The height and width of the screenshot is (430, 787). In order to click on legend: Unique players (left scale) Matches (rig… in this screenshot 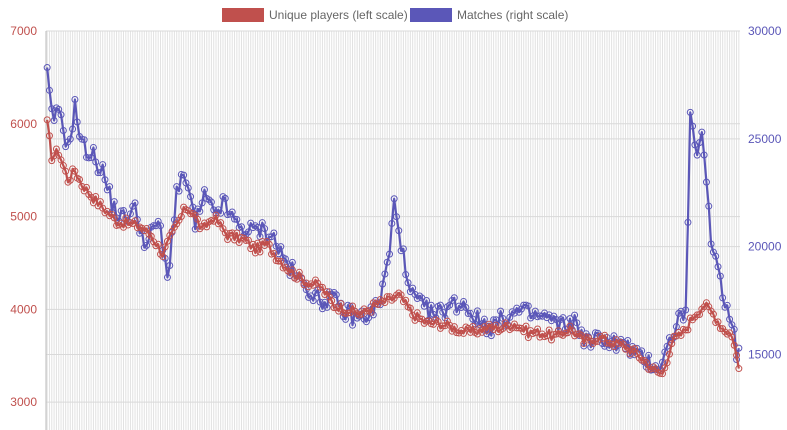, I will do `click(395, 15)`.